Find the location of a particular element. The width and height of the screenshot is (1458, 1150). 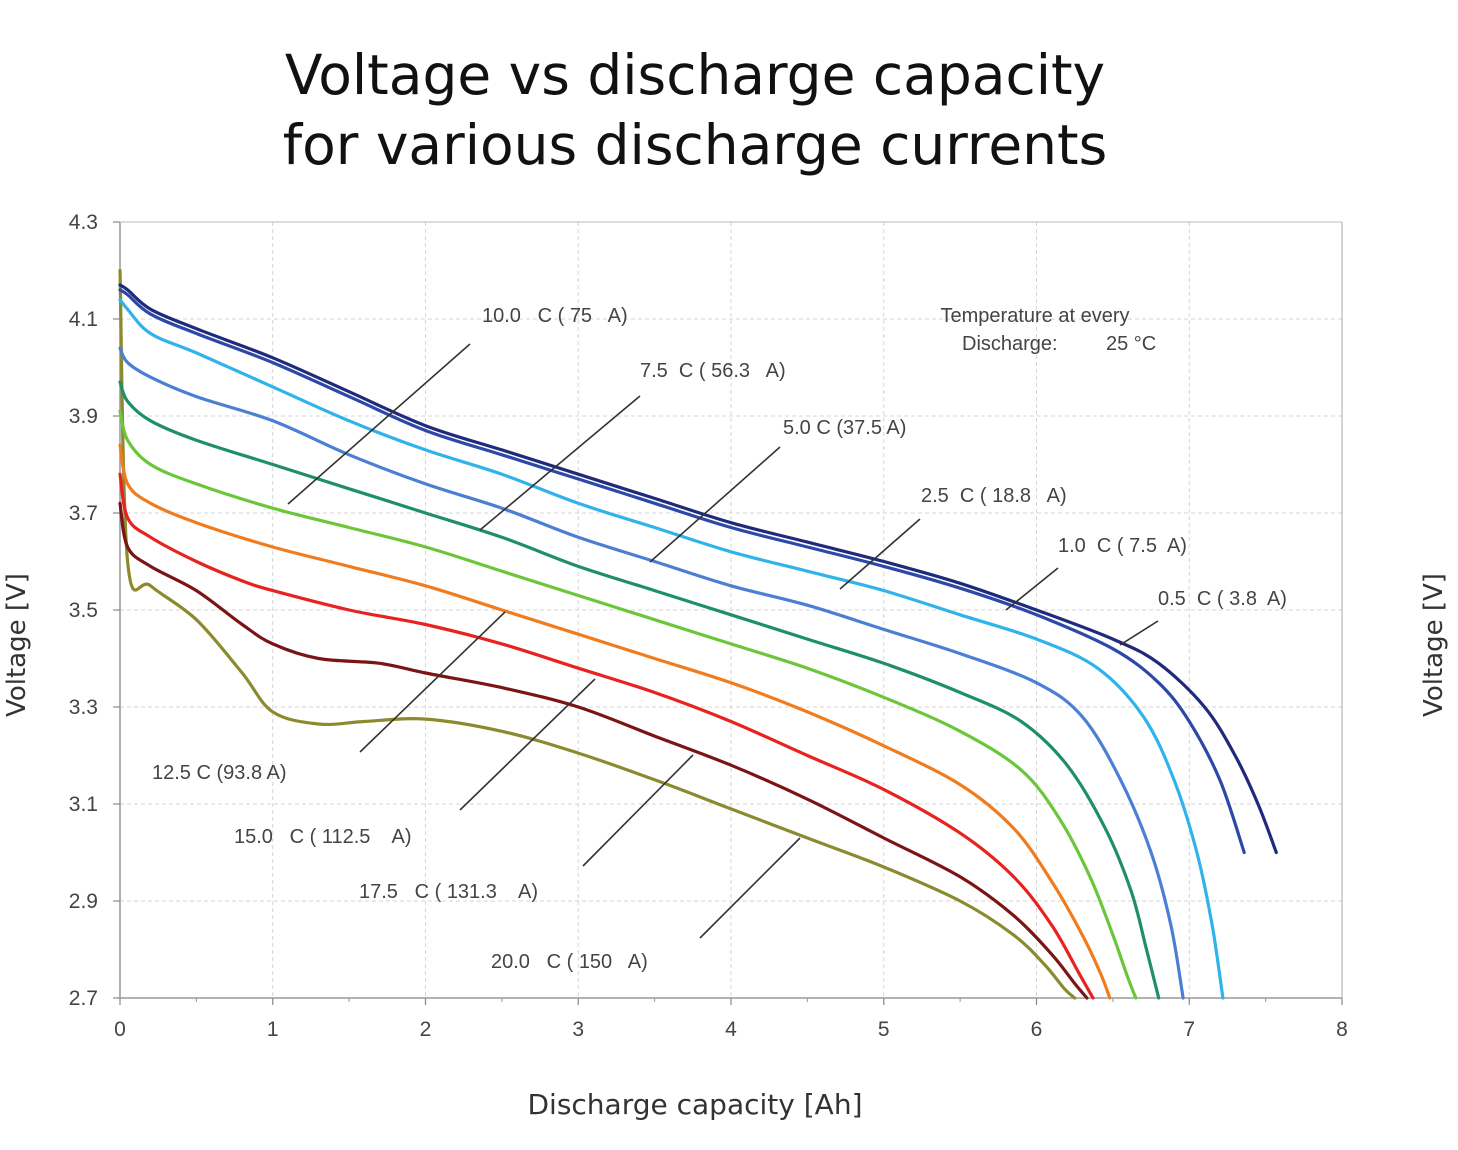

y-tick-label: 3.9 is located at coordinates (83, 416).